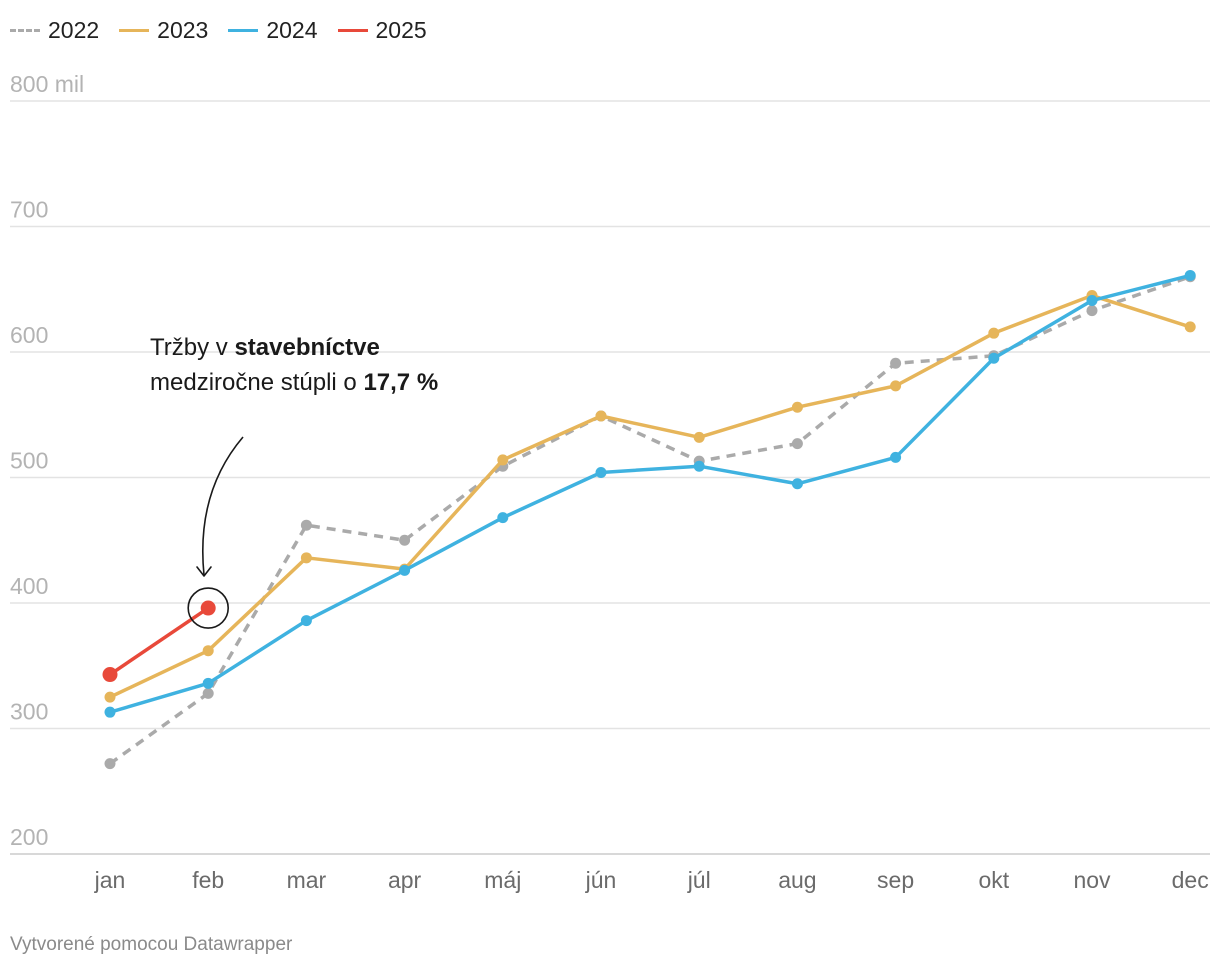 The image size is (1220, 970). Describe the element at coordinates (896, 363) in the screenshot. I see `point-2022-sep` at that location.